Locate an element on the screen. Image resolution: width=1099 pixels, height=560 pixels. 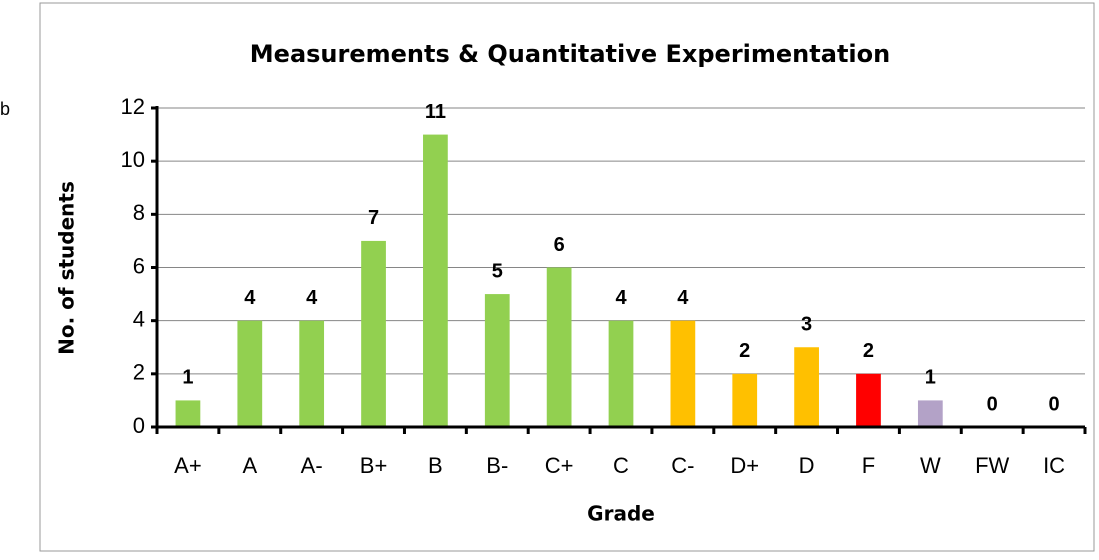
x-tick-label: IC is located at coordinates (1054, 465).